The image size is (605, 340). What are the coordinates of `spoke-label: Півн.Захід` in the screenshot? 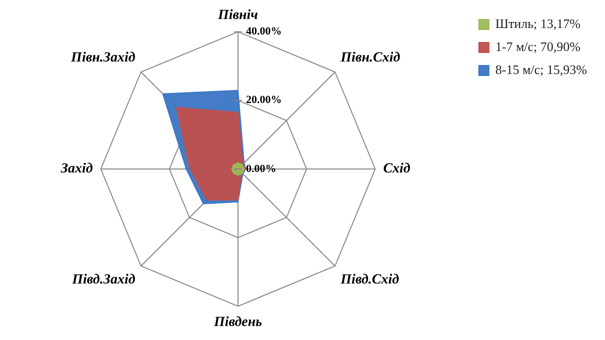 It's located at (103, 58).